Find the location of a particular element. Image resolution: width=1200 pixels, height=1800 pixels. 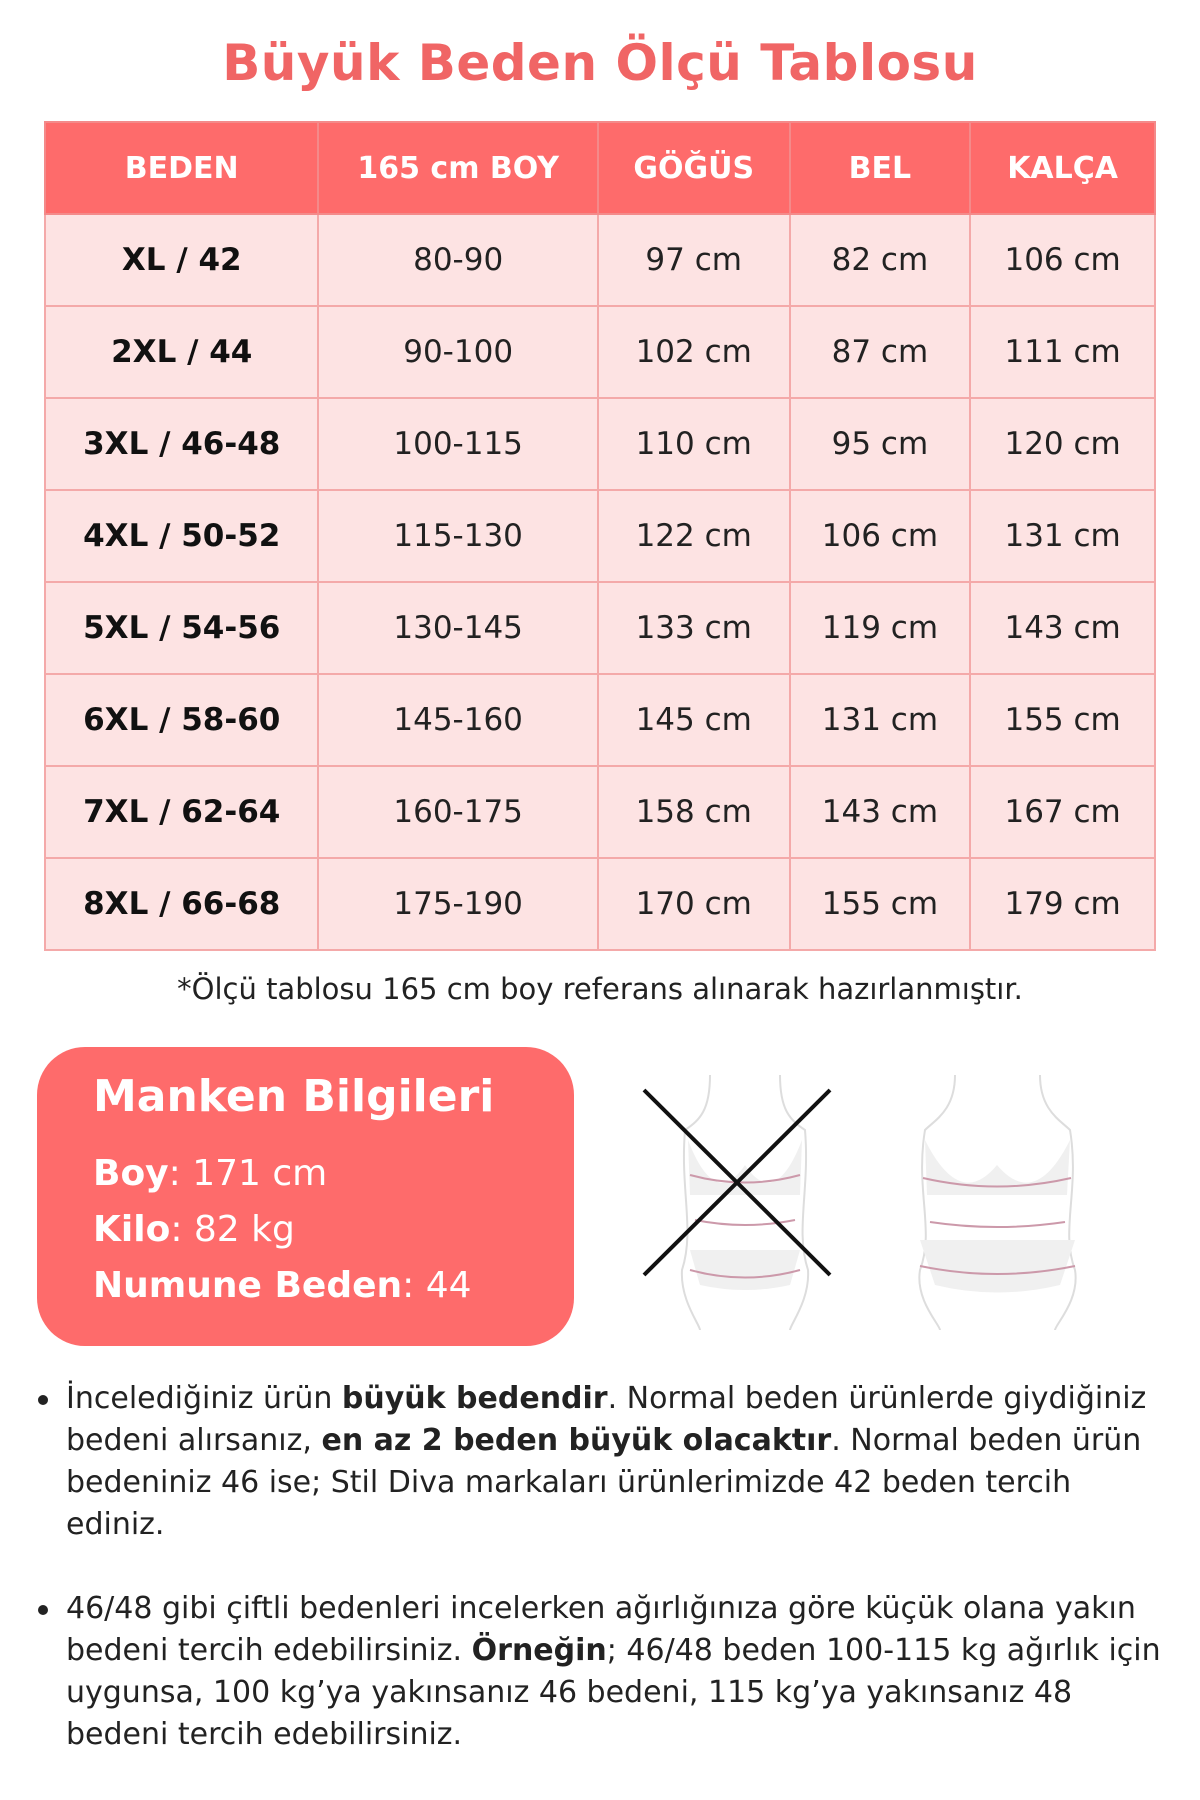

table-row: 7XL / 62-64 160-175 158 cm 143 cm 167 cm is located at coordinates (599, 812).